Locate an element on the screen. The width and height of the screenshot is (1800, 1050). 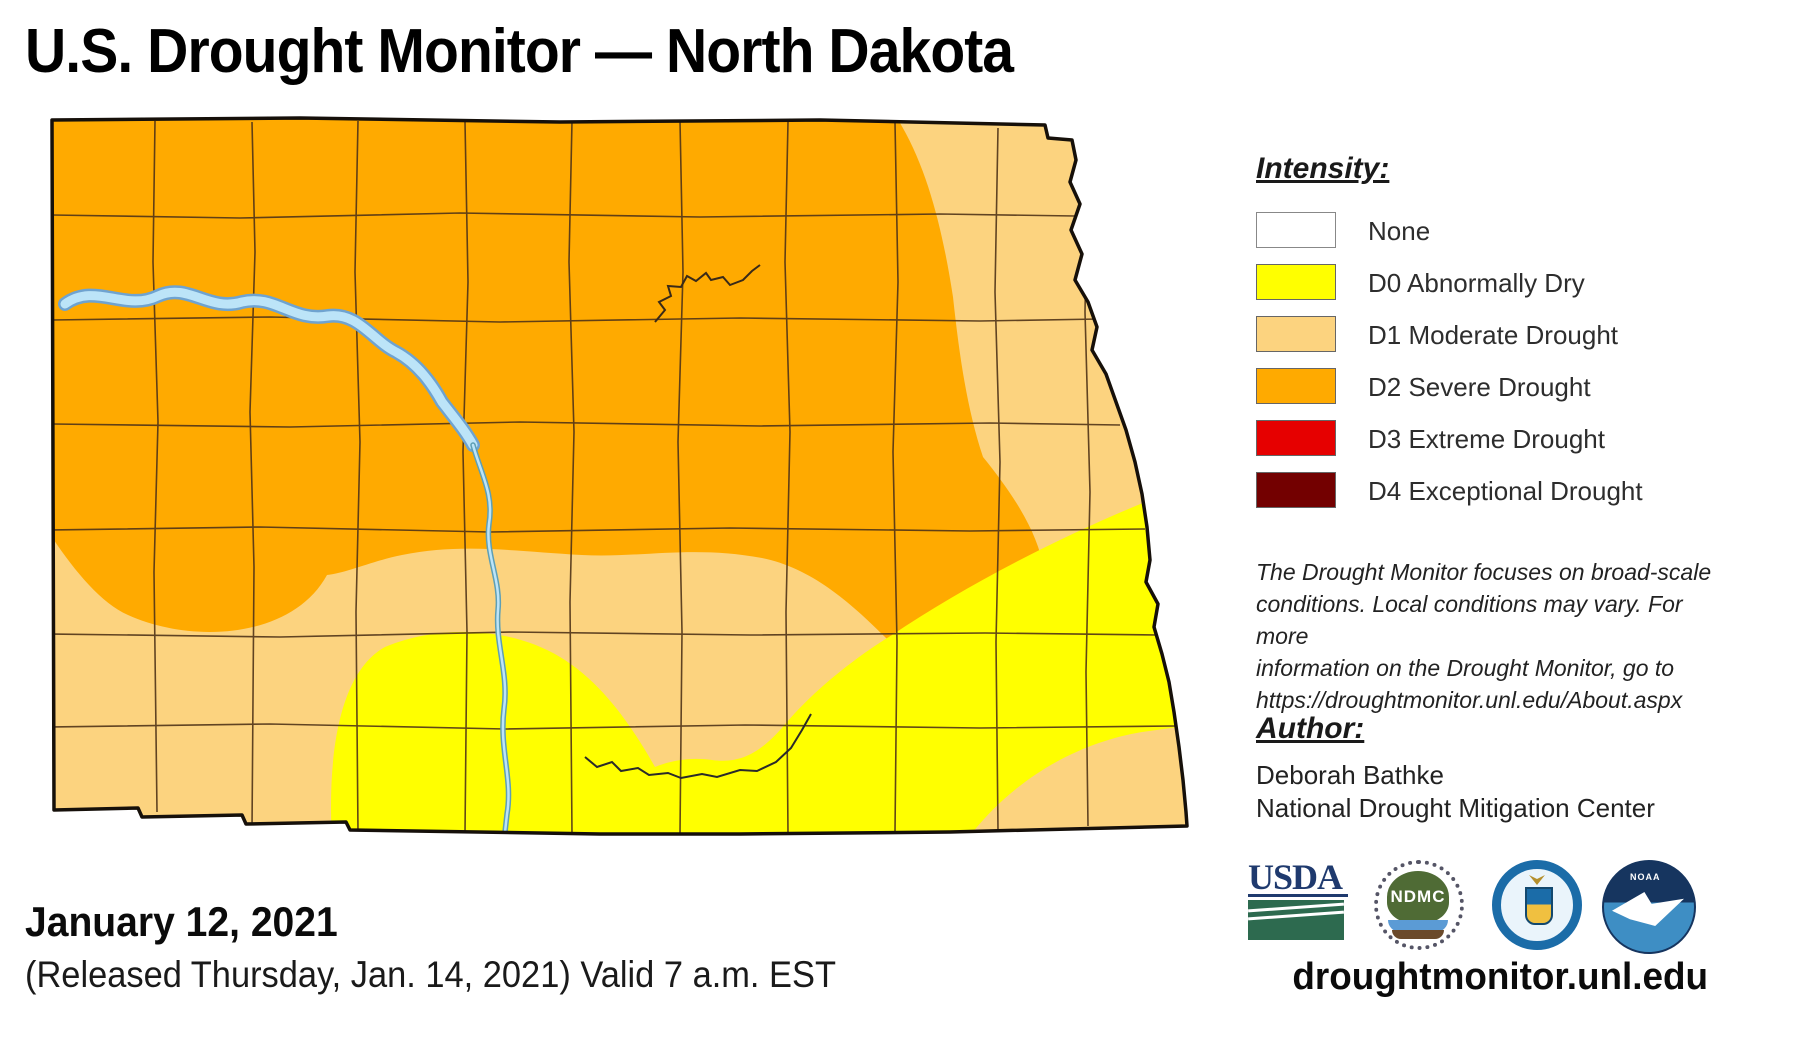
missouri-river is located at coordinates (491, 638).